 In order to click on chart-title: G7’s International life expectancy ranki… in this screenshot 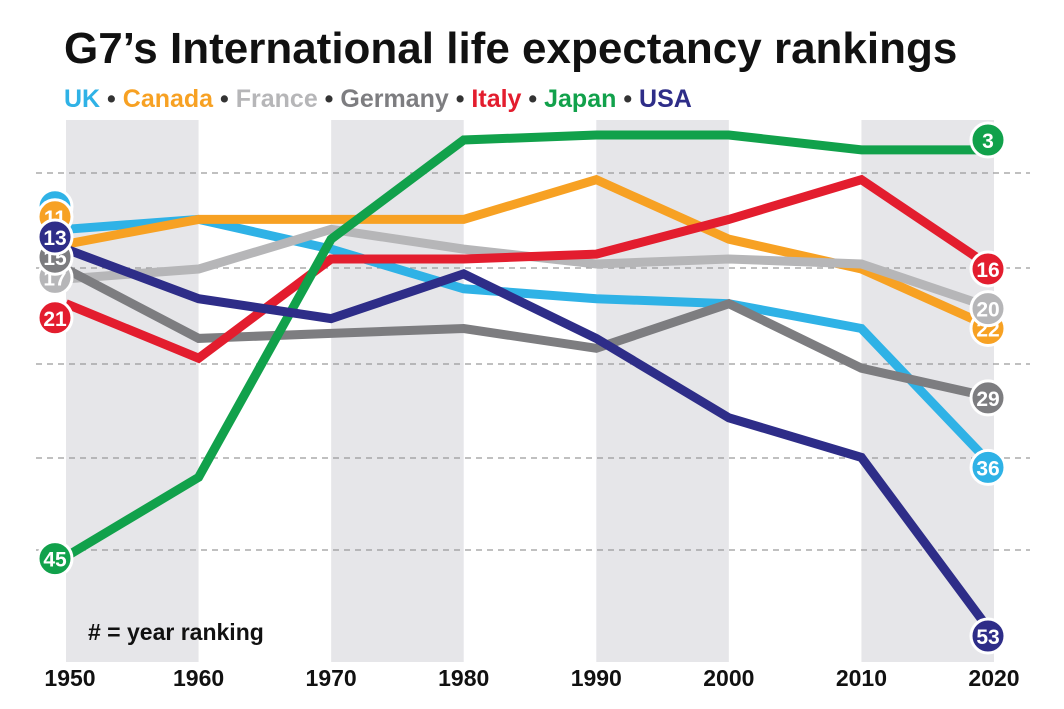, I will do `click(510, 48)`.